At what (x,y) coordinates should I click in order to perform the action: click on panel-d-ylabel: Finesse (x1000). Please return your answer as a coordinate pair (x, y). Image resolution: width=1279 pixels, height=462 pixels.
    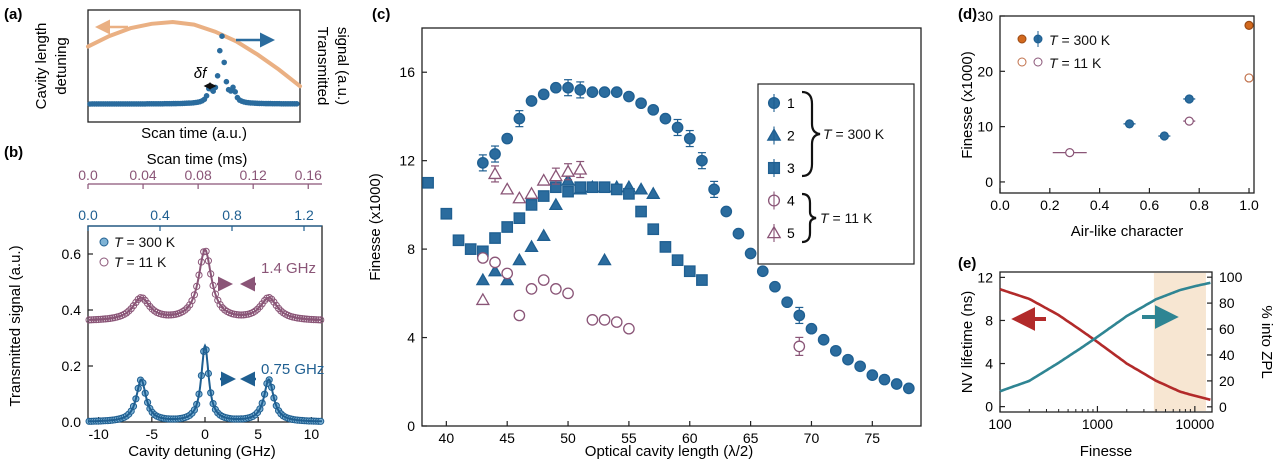
    Looking at the image, I should click on (967, 105).